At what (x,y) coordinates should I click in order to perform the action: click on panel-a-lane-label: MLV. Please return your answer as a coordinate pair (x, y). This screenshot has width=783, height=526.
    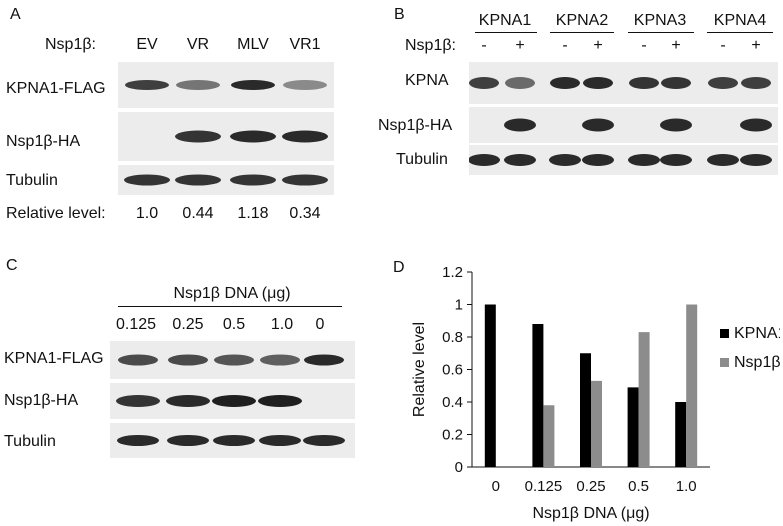
    Looking at the image, I should click on (253, 44).